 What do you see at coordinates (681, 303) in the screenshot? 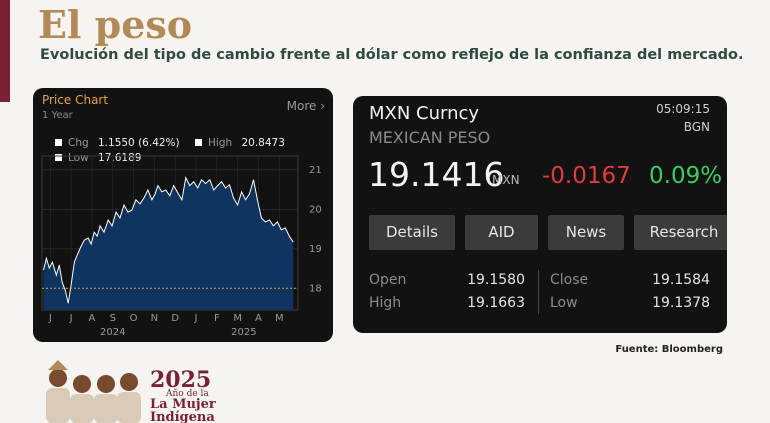
I see `stat-value: 19.1378` at bounding box center [681, 303].